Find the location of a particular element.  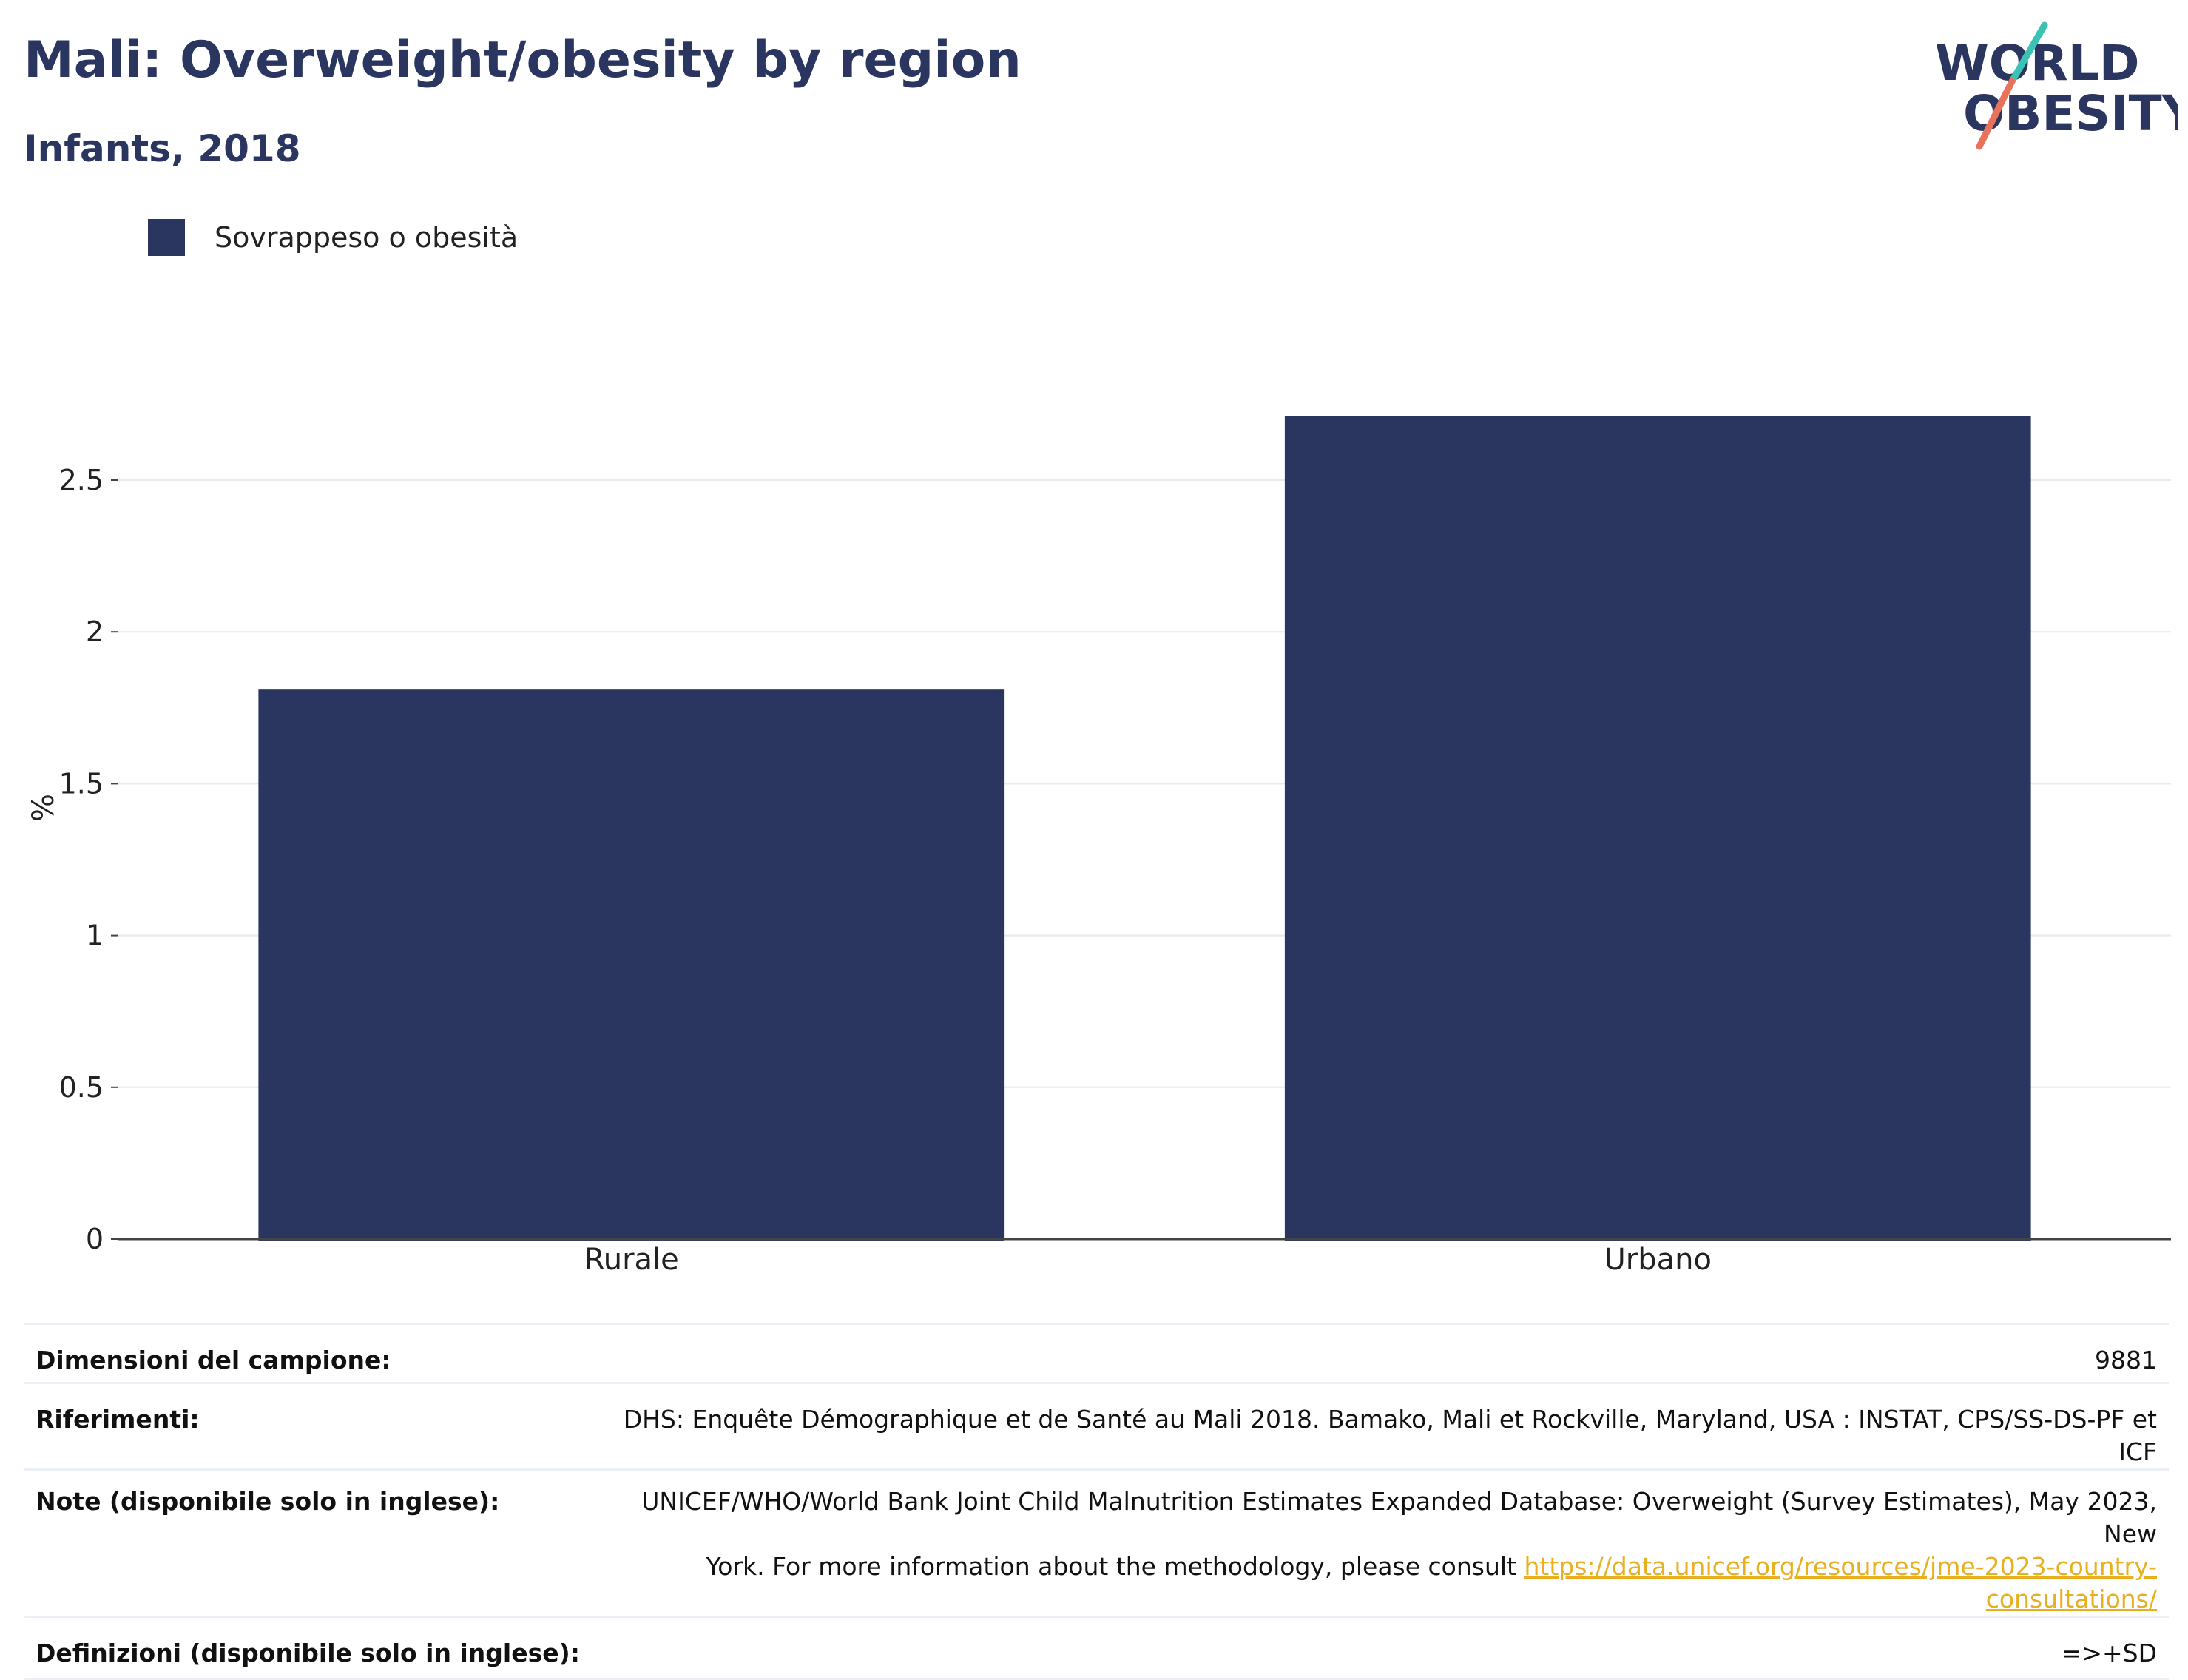

notes-label: Note (disponibile solo in inglese): is located at coordinates (268, 1502).